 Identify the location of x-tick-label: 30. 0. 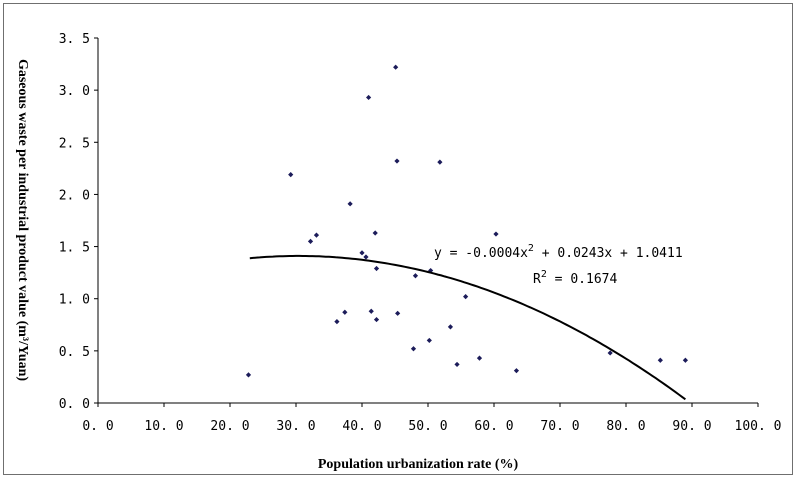
(295, 426).